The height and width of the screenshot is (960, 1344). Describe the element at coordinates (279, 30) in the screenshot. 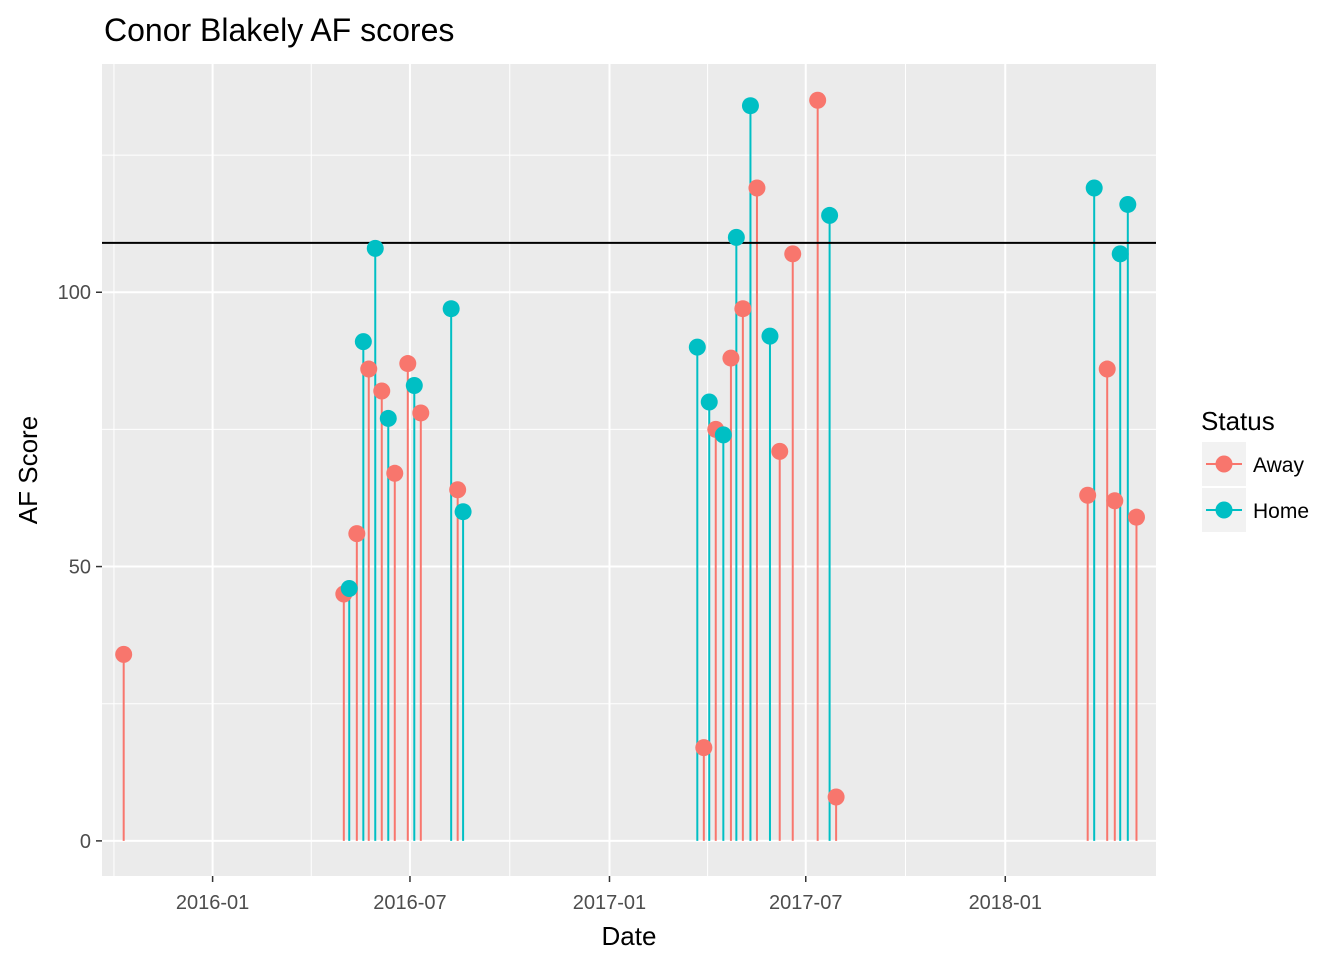

I see `chart-title: Conor Blakely AF scores` at that location.